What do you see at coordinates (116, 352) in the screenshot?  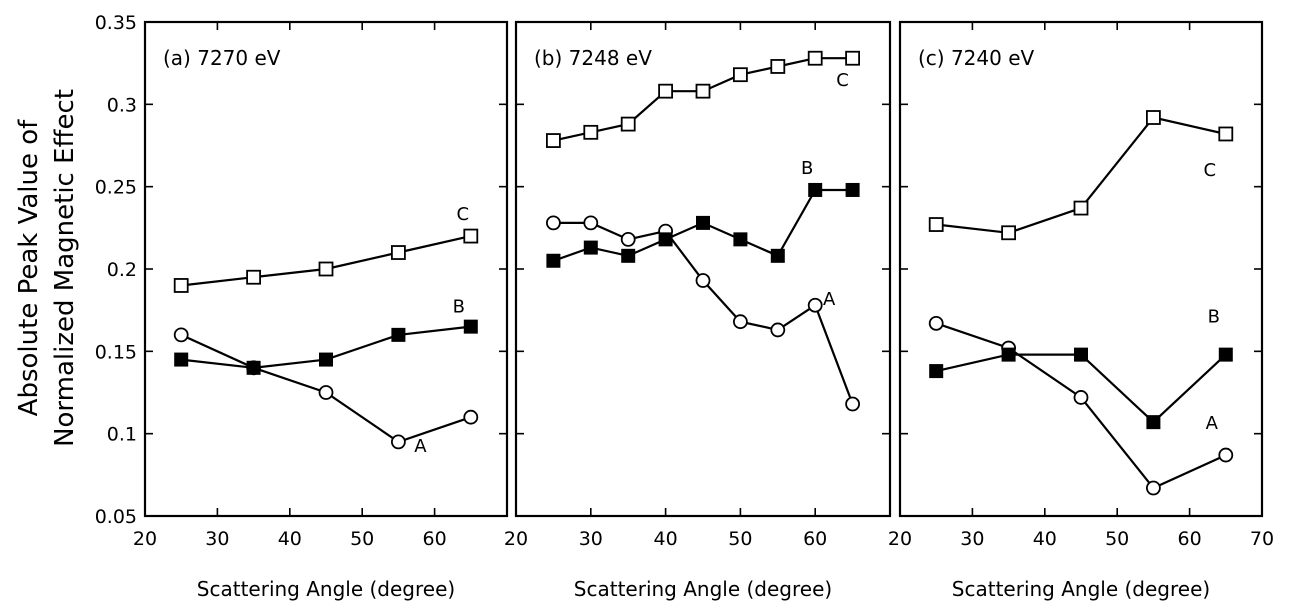 I see `y-tick-label: 0.15` at bounding box center [116, 352].